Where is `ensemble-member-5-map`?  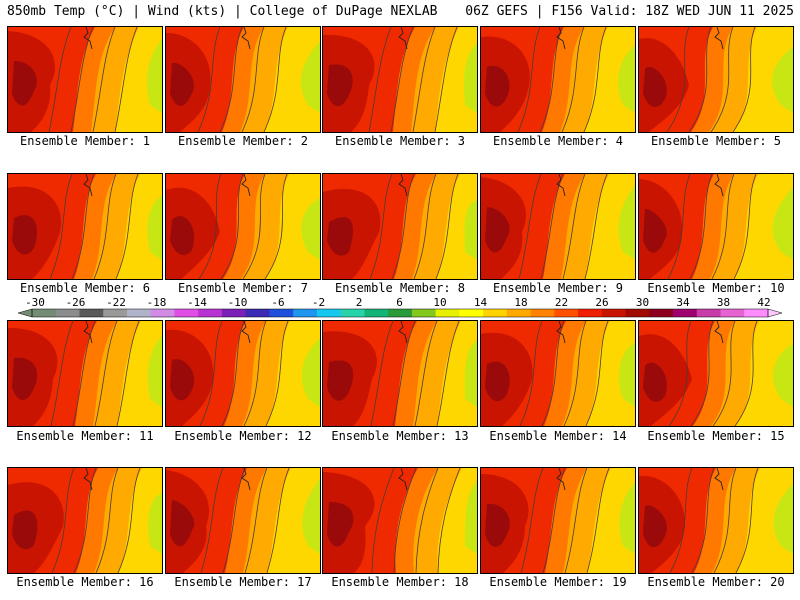
ensemble-member-5-map is located at coordinates (716, 79).